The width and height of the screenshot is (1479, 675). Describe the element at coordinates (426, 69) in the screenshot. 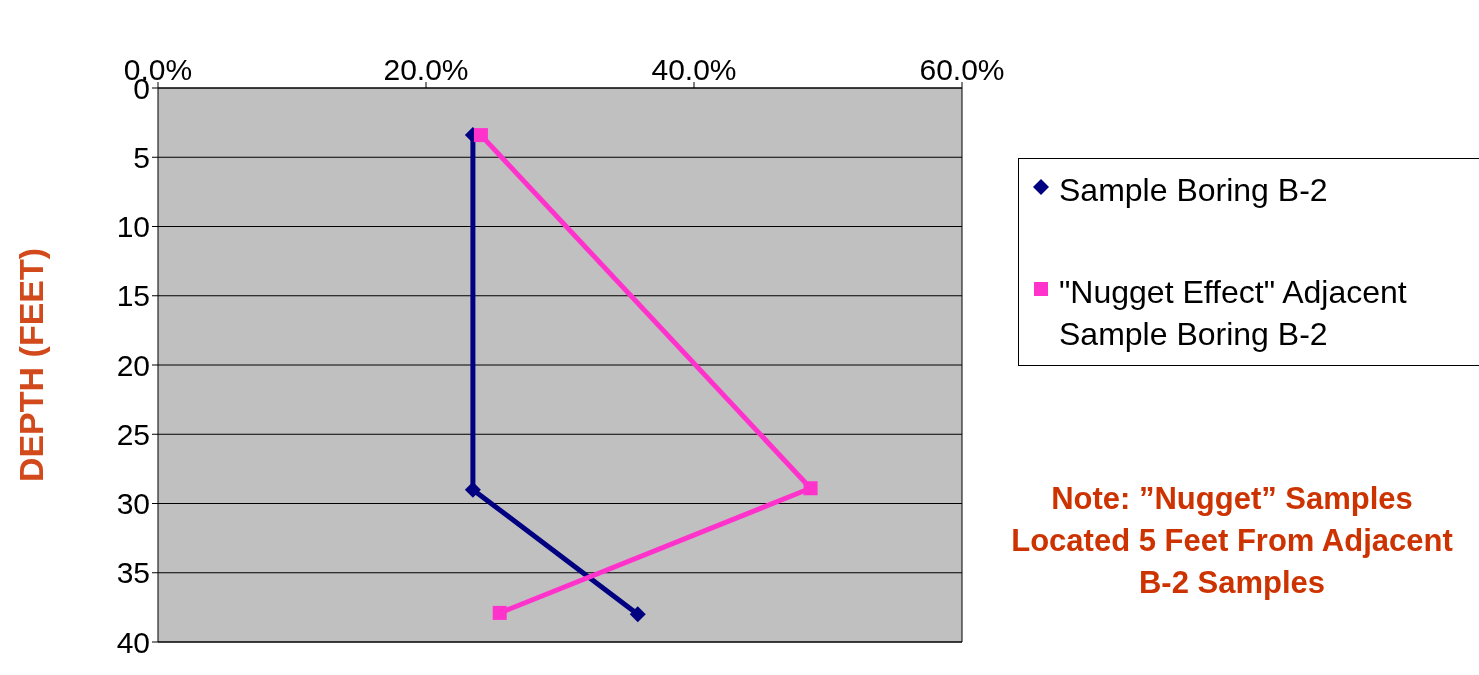

I see `x-tick-label: 20.0%` at that location.